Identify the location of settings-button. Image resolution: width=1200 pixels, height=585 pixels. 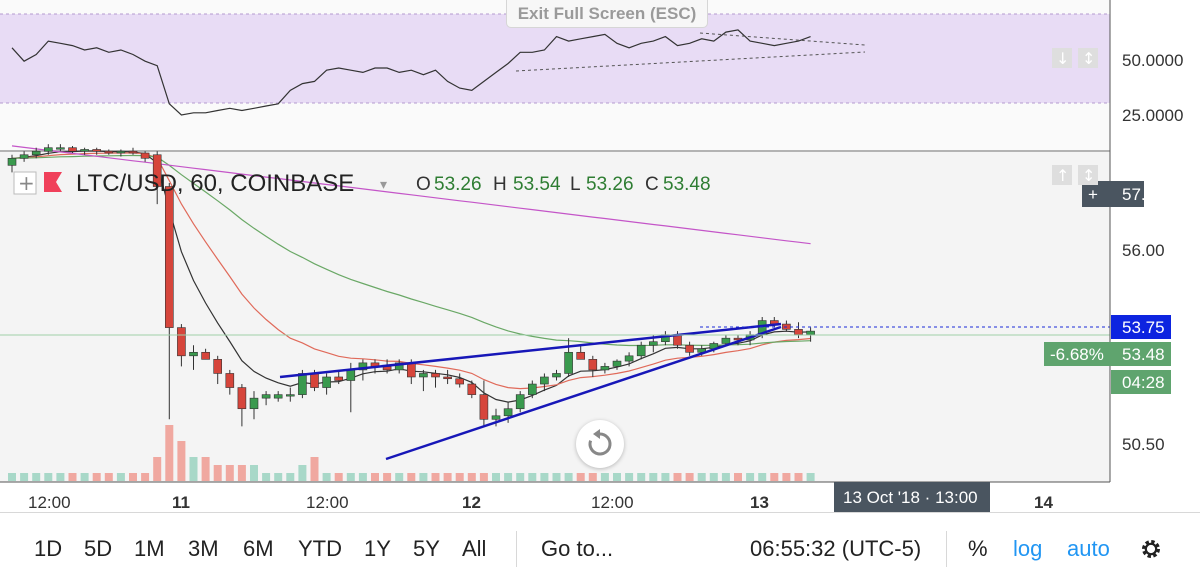
(1151, 549).